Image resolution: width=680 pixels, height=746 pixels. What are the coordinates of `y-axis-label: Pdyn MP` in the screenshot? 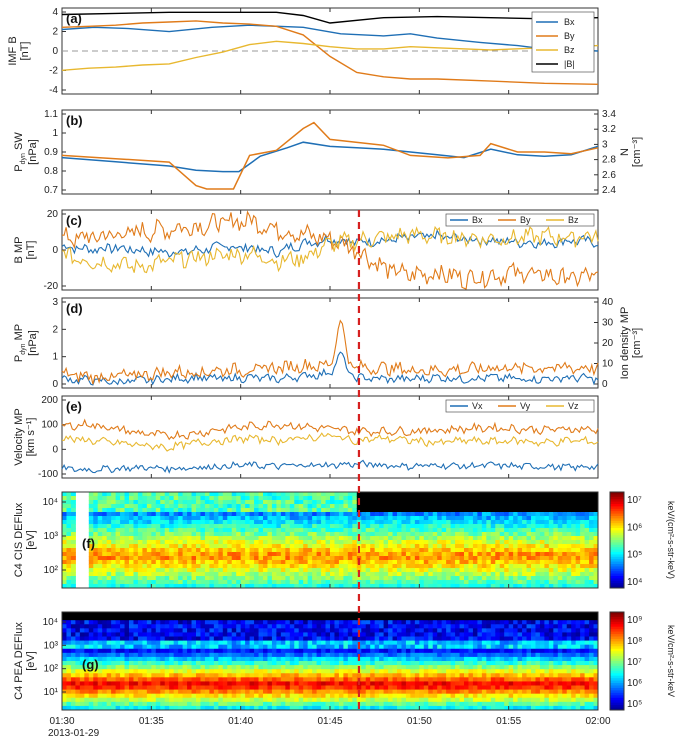 It's located at (20, 343).